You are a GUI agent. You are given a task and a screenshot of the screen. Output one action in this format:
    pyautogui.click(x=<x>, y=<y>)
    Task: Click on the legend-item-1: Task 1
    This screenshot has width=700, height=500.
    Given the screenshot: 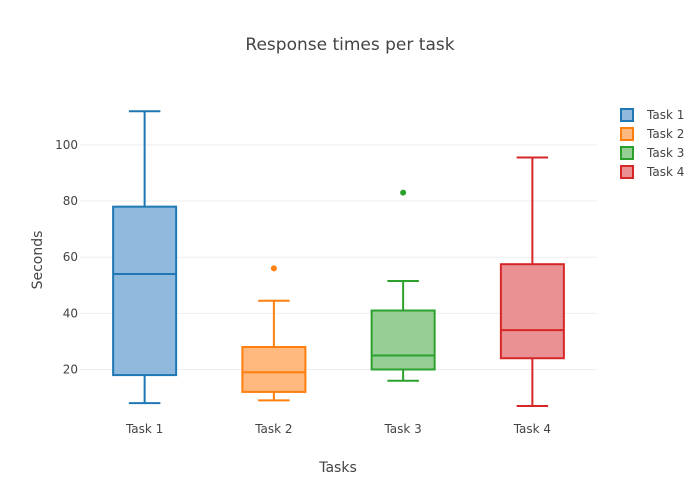 What is the action you would take?
    pyautogui.click(x=652, y=115)
    